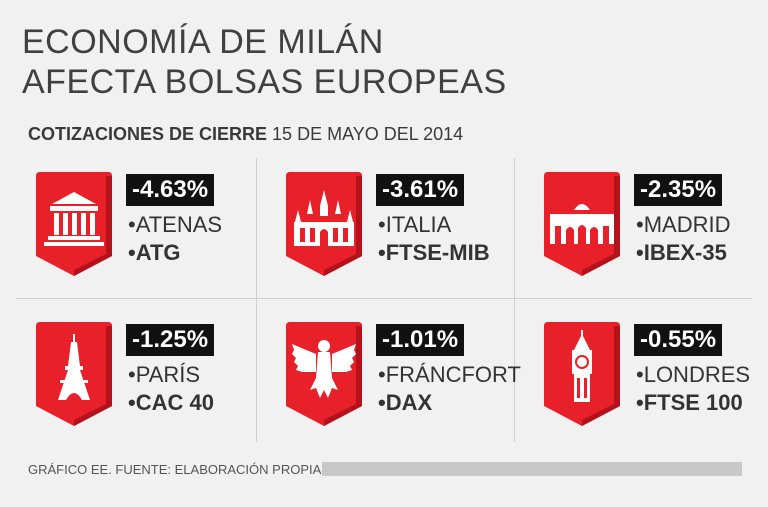  Describe the element at coordinates (74, 224) in the screenshot. I see `greek-temple-icon` at that location.